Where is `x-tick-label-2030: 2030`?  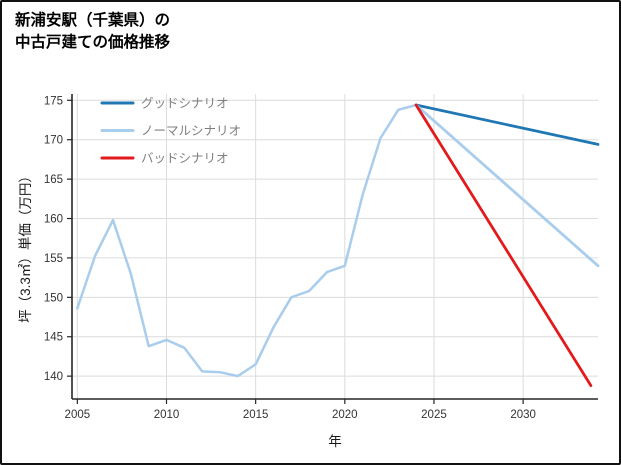 x-tick-label-2030: 2030 is located at coordinates (523, 415).